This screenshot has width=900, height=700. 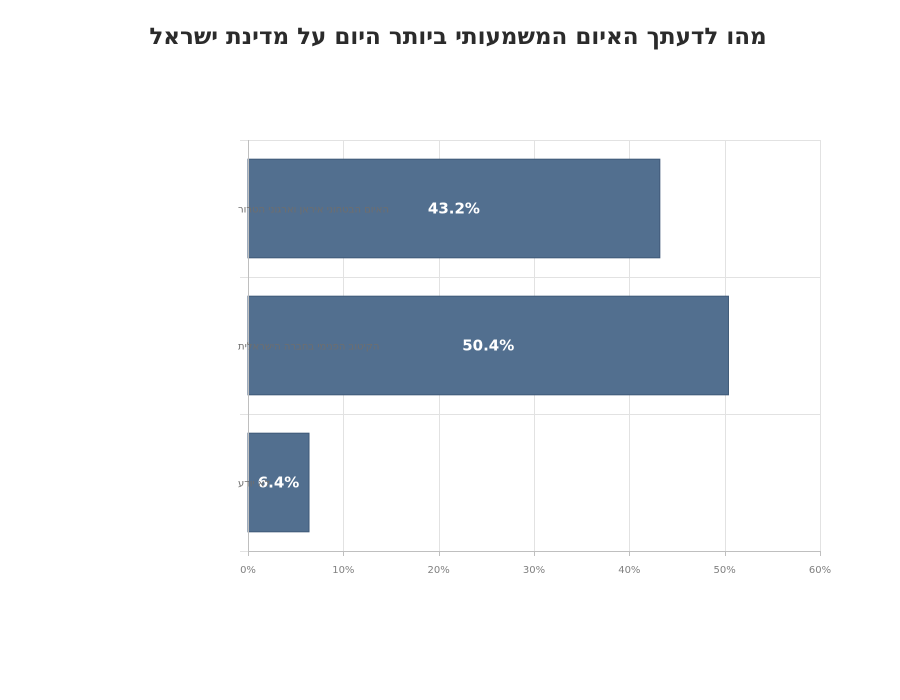 I want to click on x-tick-label: 30%, so click(x=534, y=570).